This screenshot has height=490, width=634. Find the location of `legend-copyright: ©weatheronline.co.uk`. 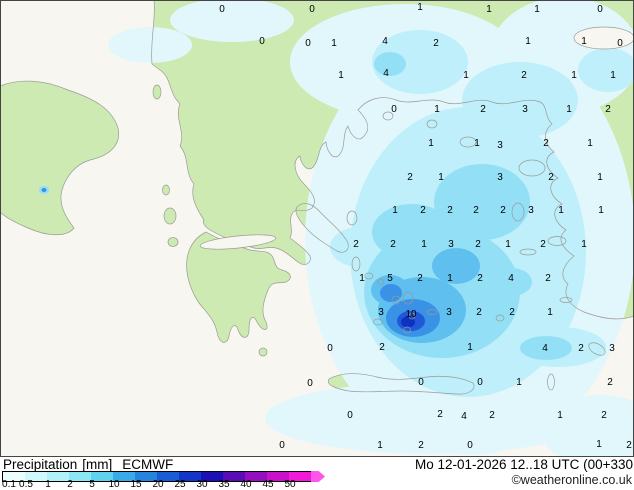

legend-copyright: ©weatheronline.co.uk is located at coordinates (571, 480).